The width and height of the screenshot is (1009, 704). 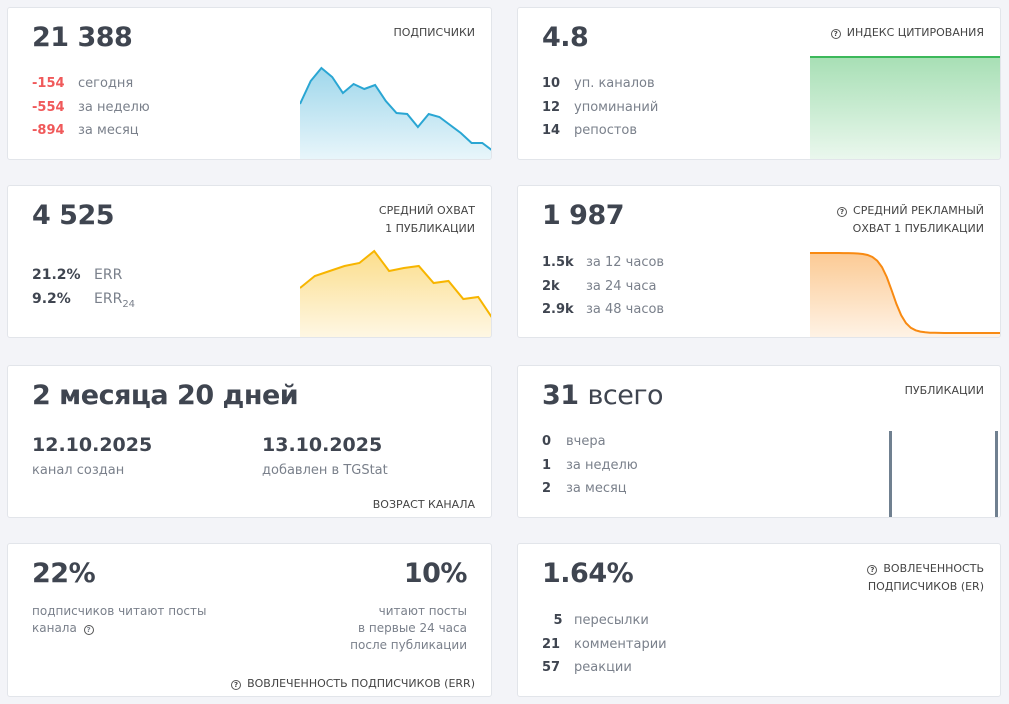 I want to click on added-label: добавлен в TGStat, so click(x=325, y=470).